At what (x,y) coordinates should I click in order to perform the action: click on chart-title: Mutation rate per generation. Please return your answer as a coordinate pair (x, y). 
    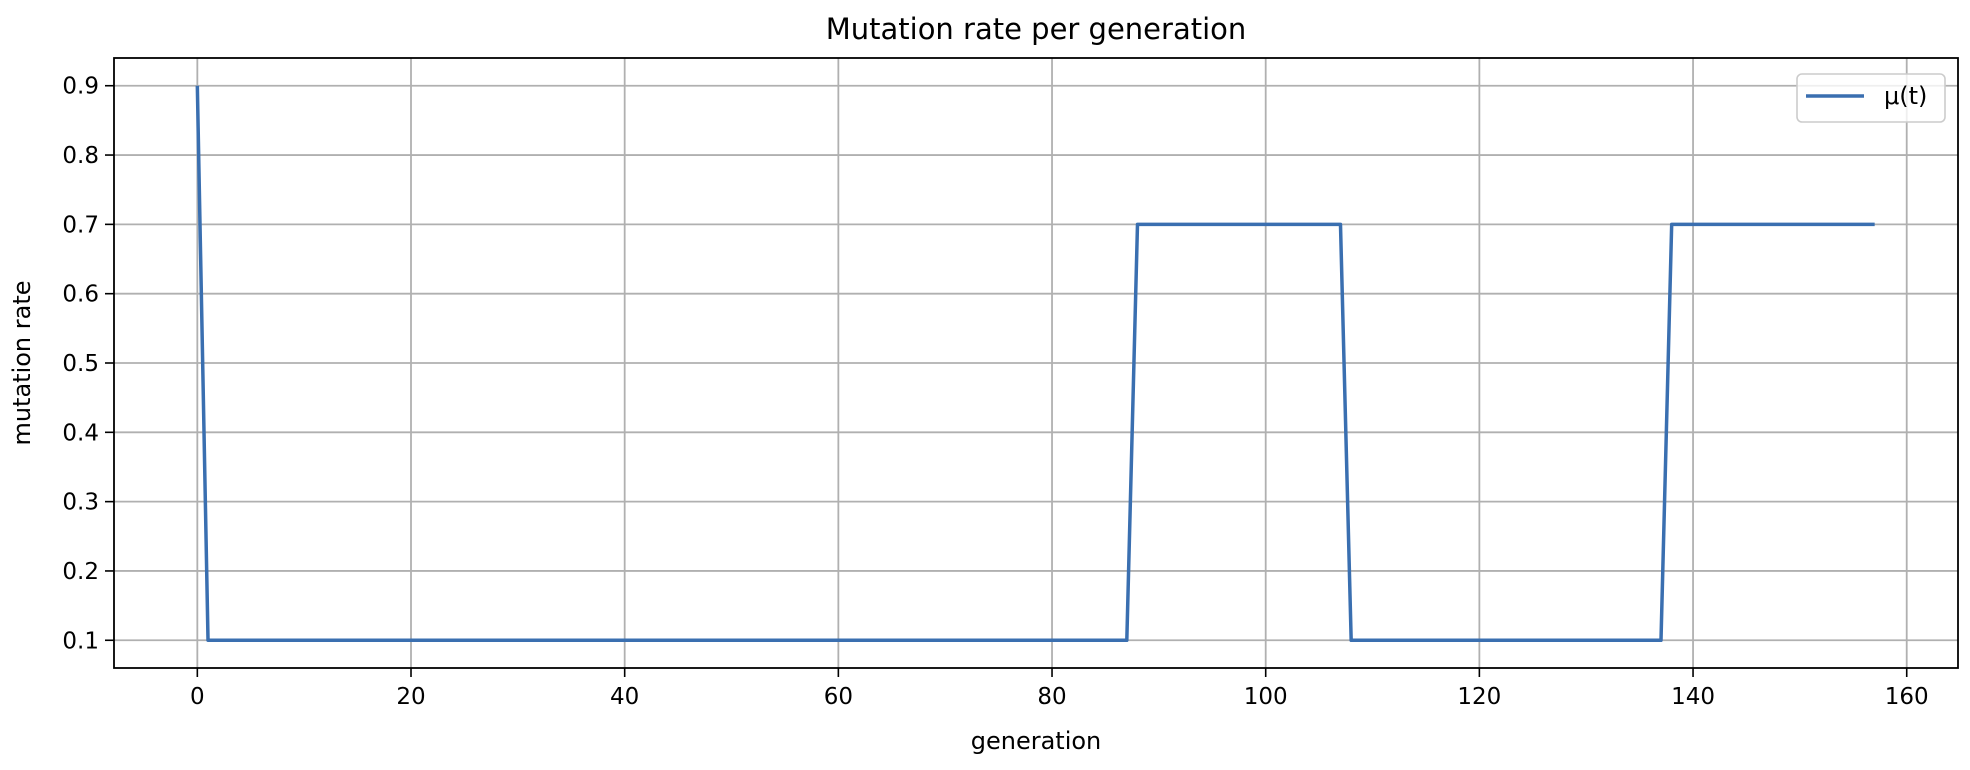
    Looking at the image, I should click on (1036, 29).